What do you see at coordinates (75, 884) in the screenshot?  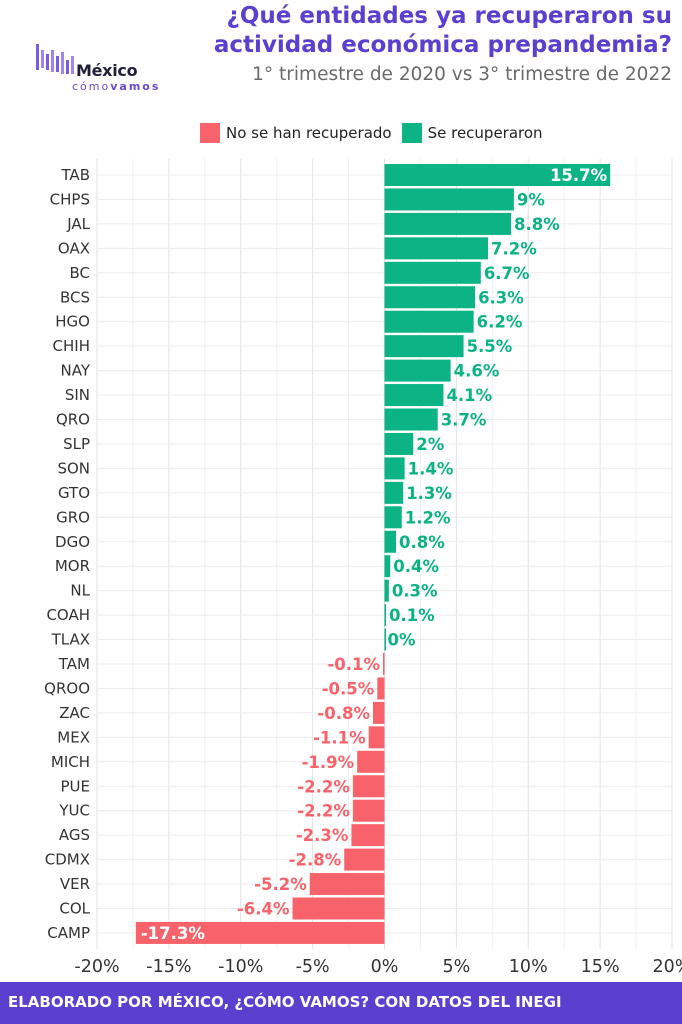 I see `category-label: VER` at bounding box center [75, 884].